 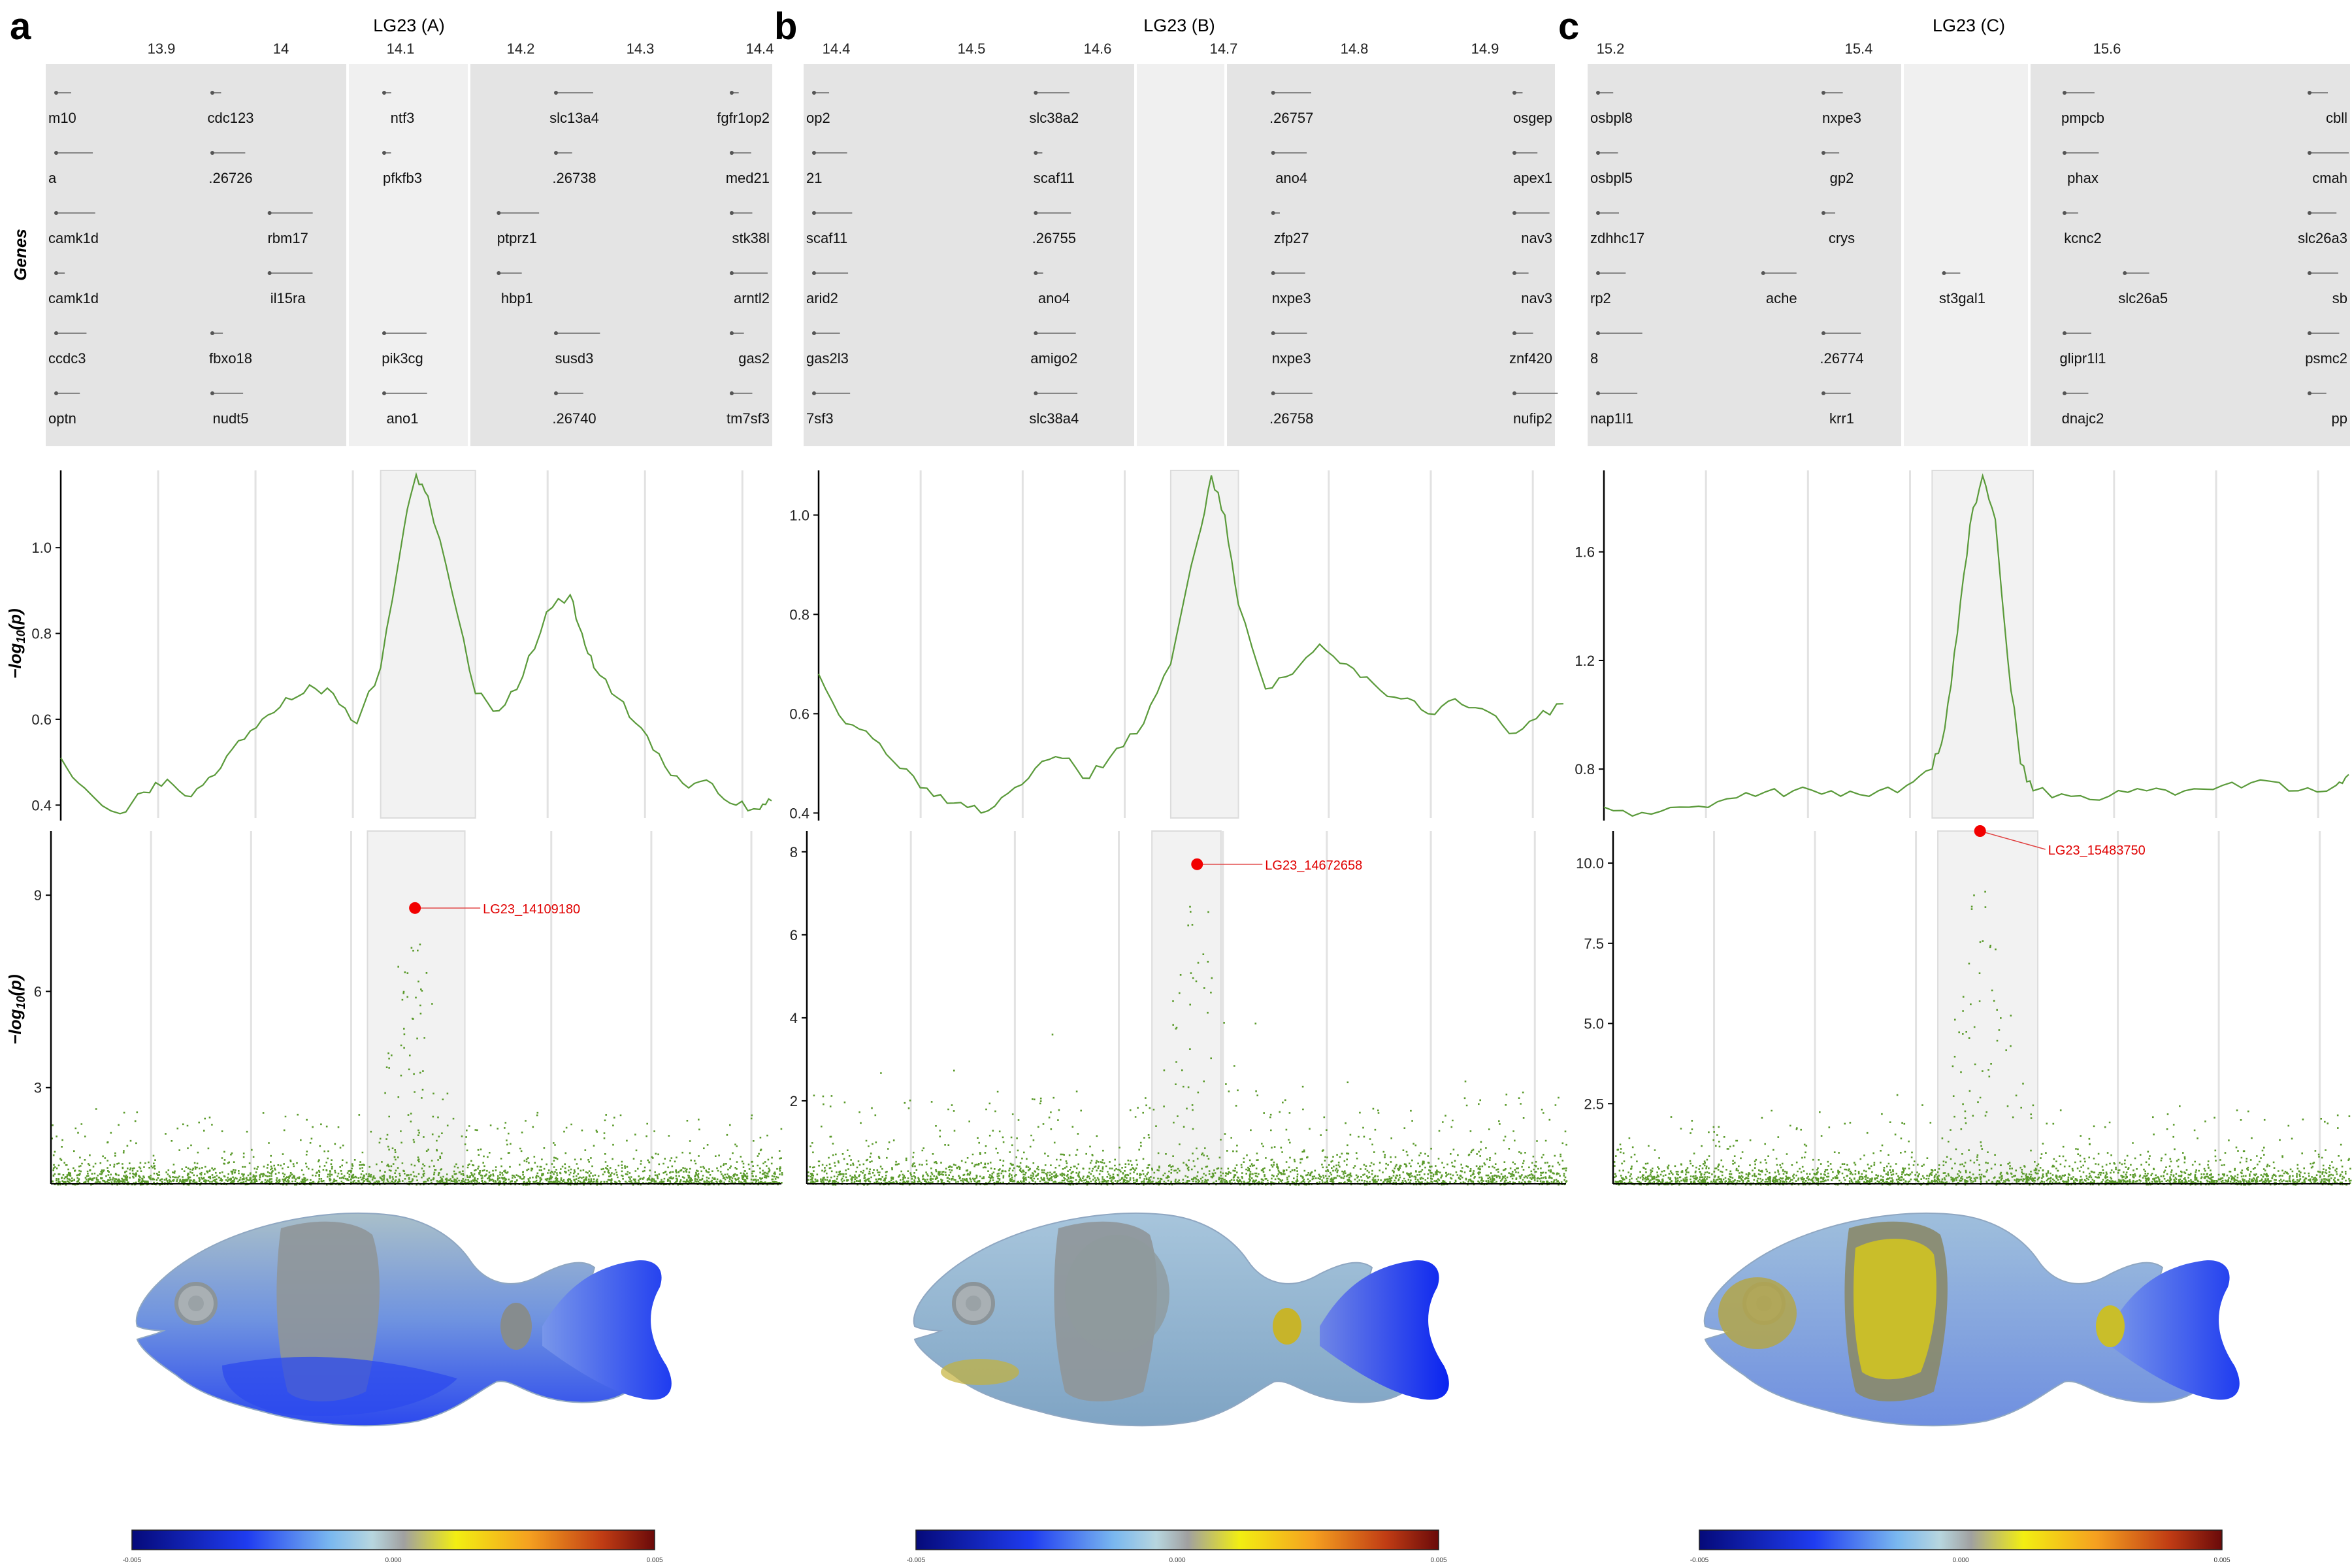 I want to click on x-tick-label: 14.9, so click(x=1485, y=49).